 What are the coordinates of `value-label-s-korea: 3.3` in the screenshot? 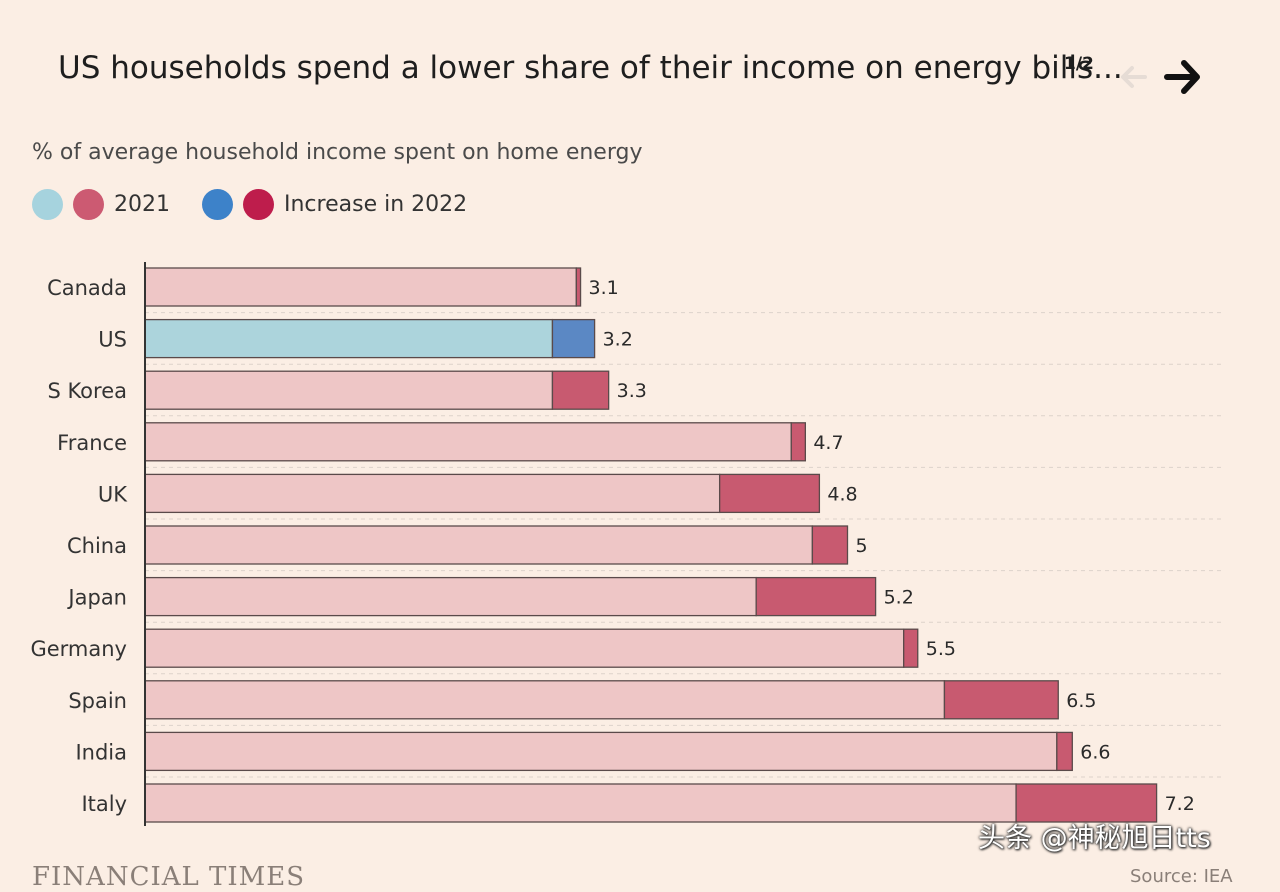 It's located at (632, 391).